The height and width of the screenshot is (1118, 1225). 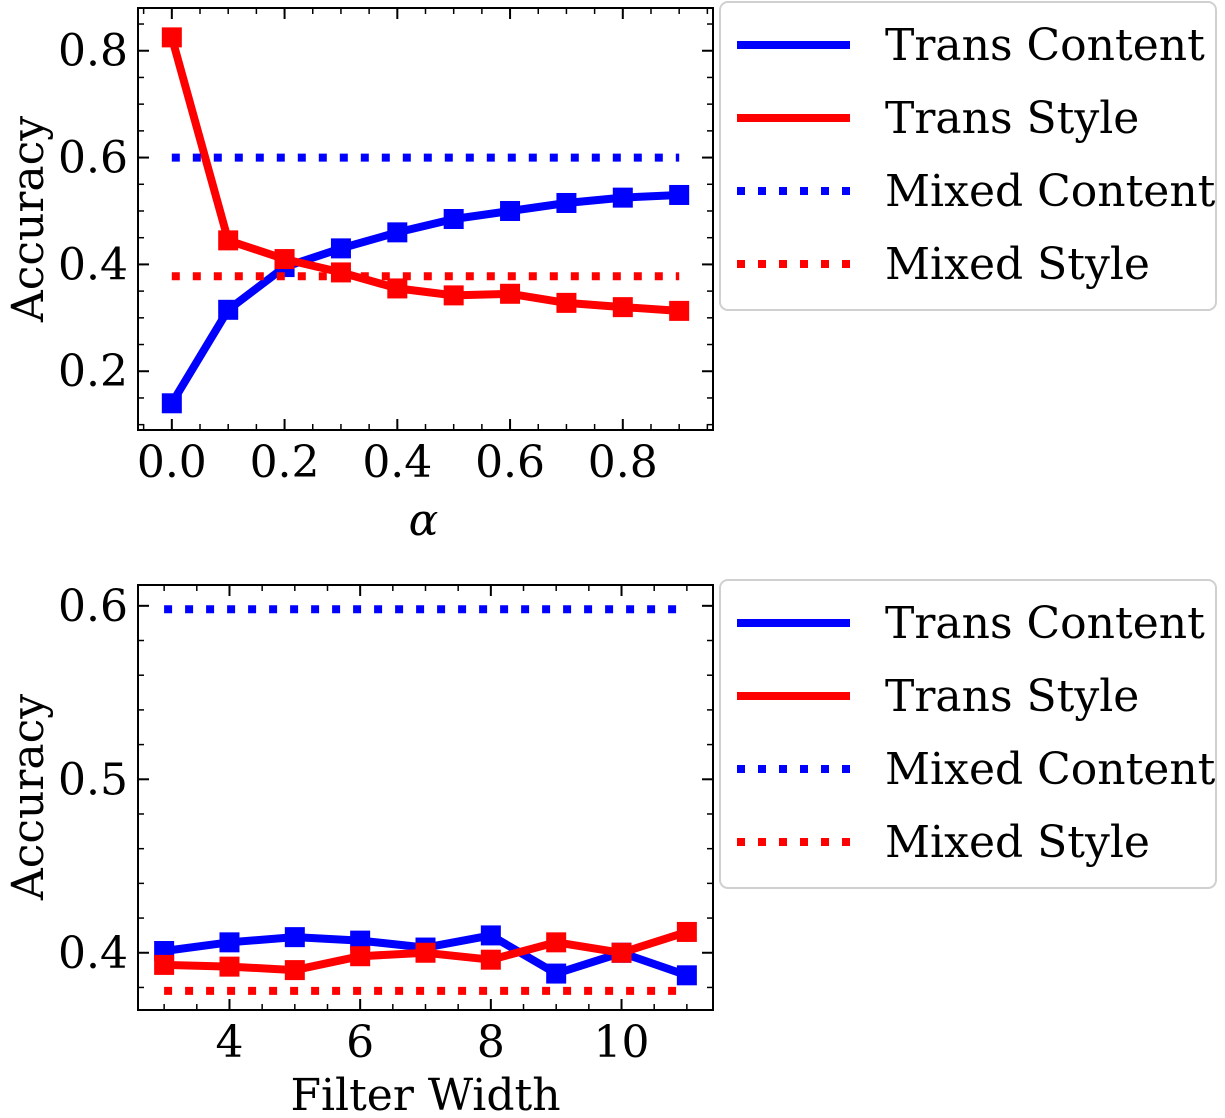 I want to click on x-tick-label: 0.2, so click(x=285, y=462).